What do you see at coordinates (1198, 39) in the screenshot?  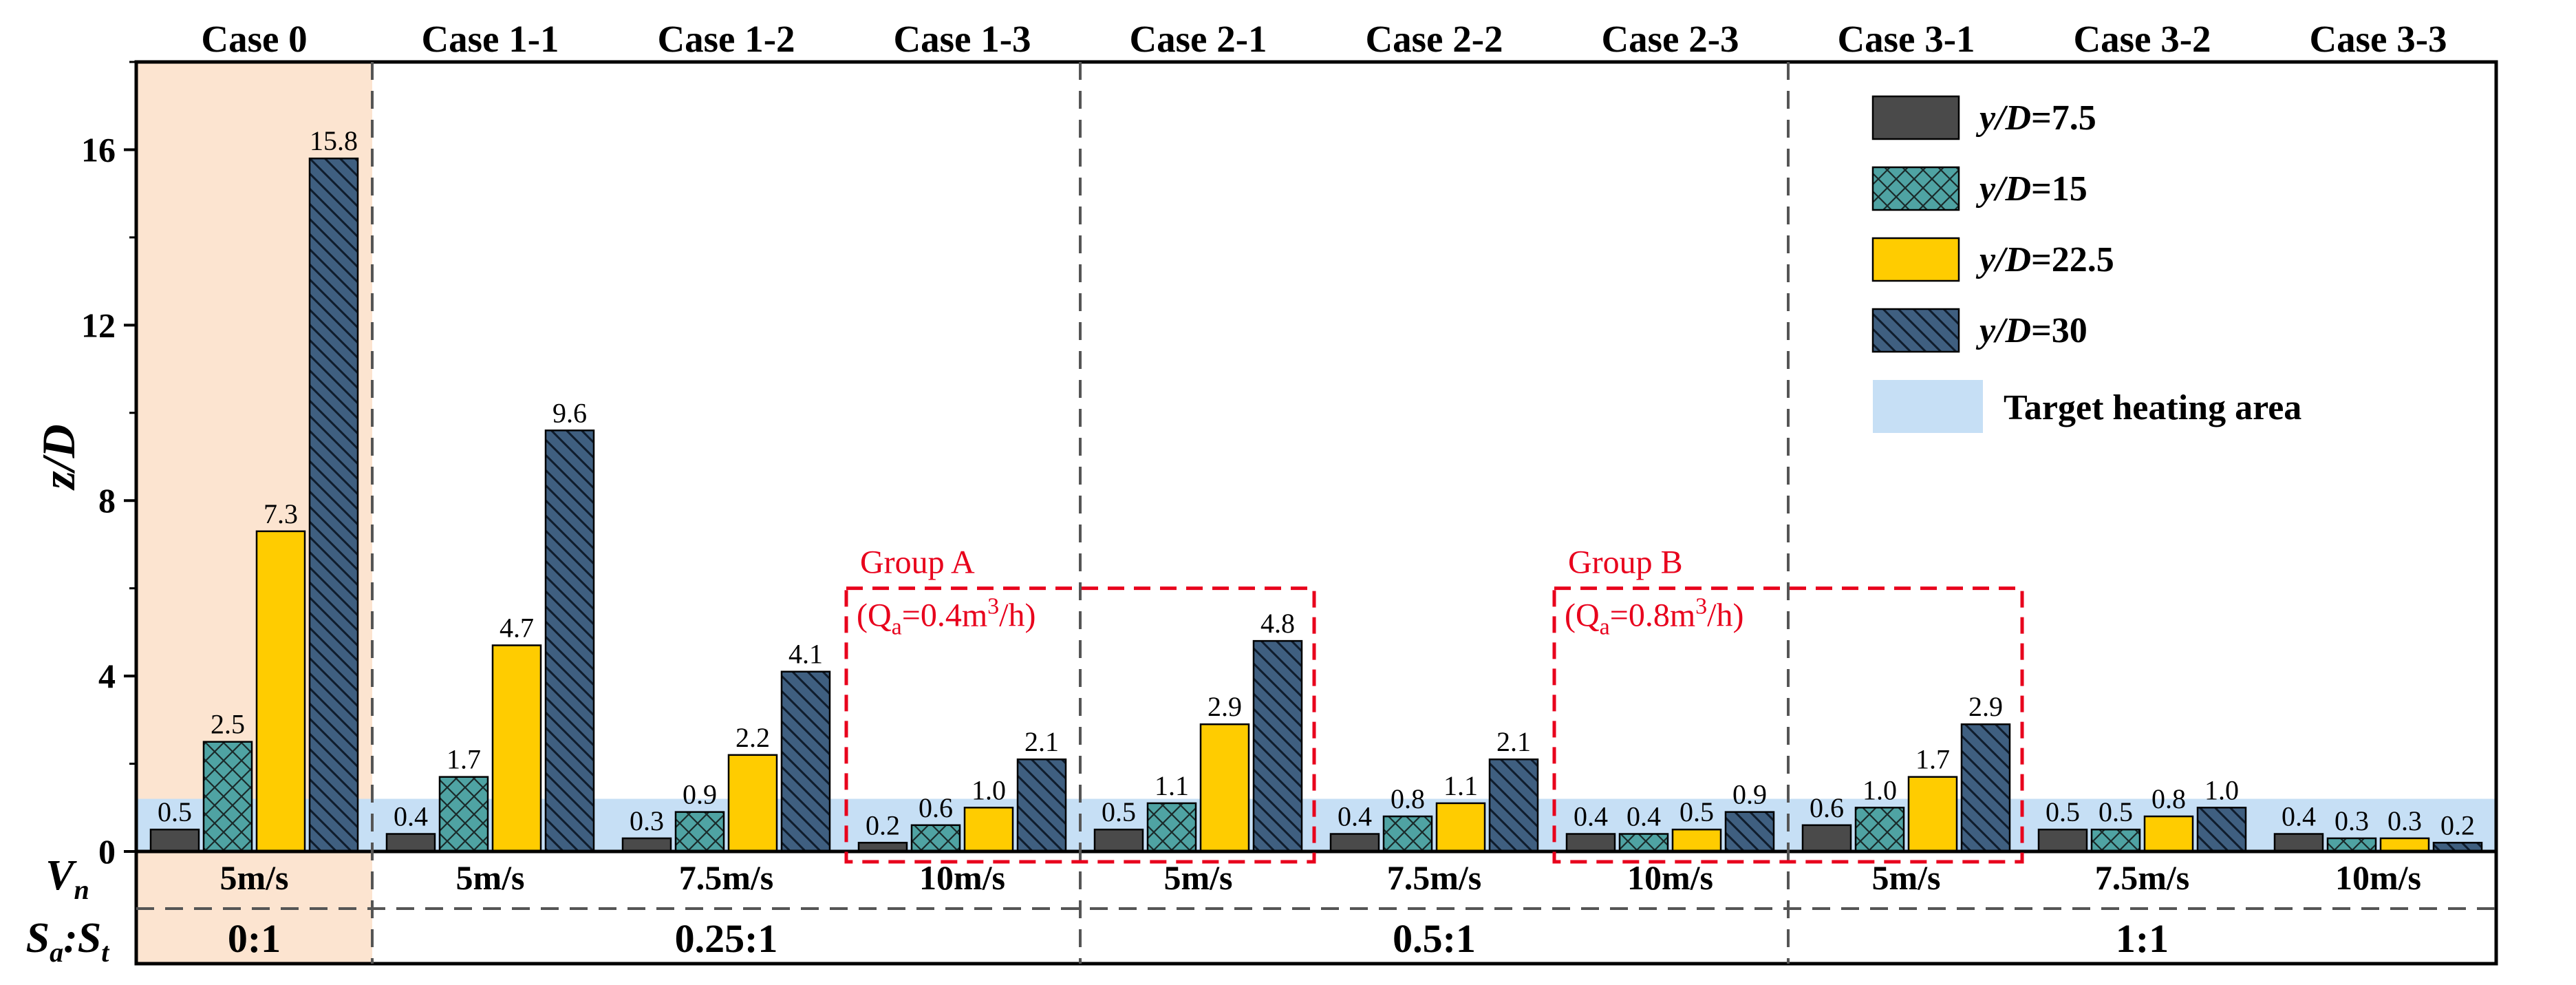 I see `case-header: Case 2-1` at bounding box center [1198, 39].